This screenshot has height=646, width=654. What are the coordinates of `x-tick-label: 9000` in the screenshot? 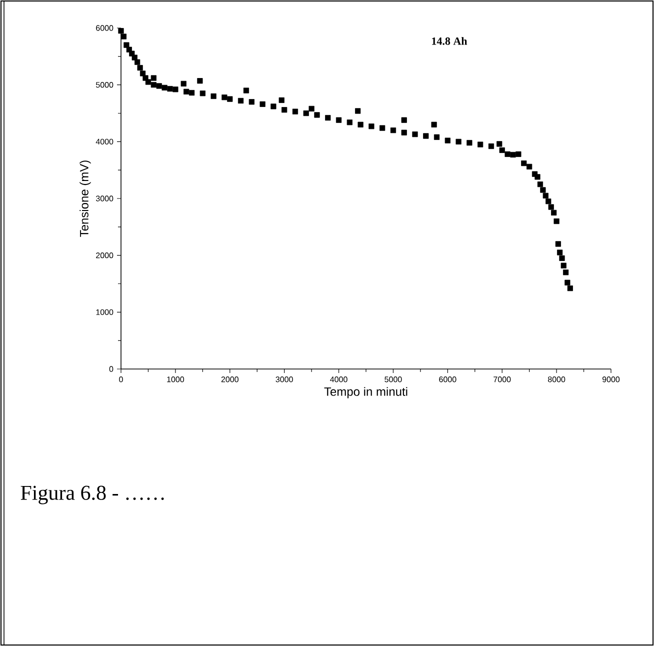 It's located at (611, 379).